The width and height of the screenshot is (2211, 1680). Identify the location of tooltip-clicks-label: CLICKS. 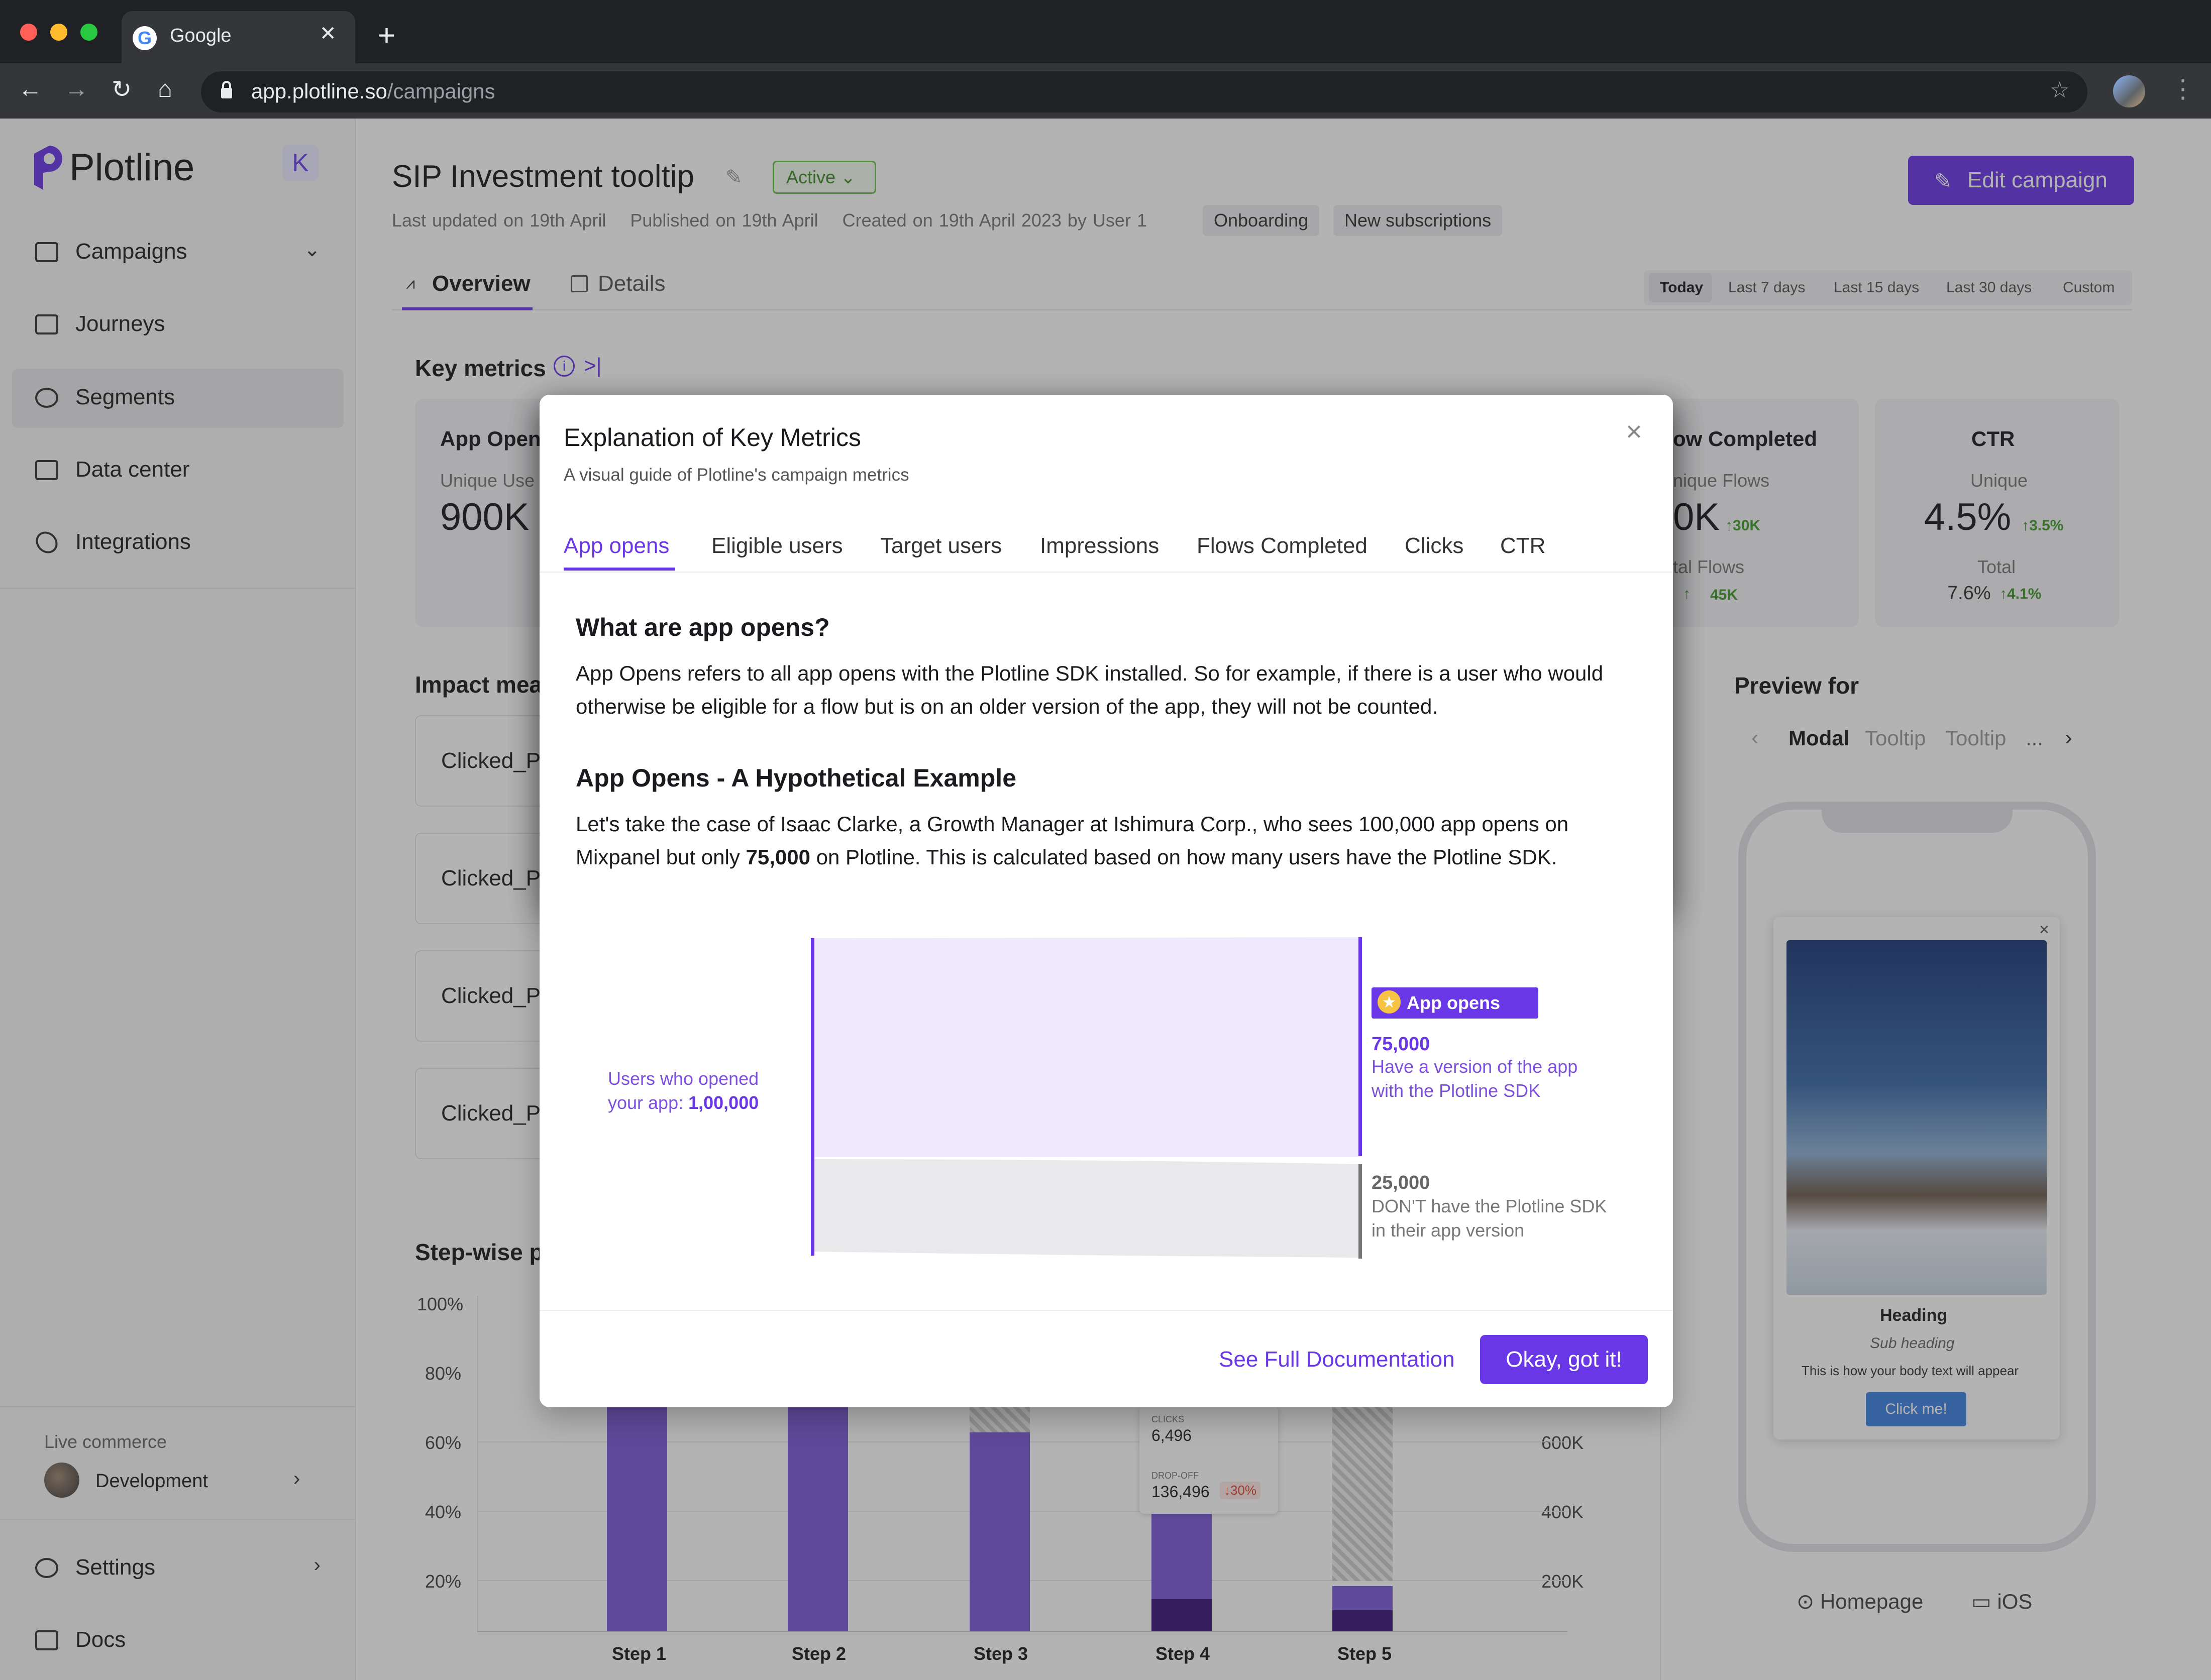
(1168, 1419).